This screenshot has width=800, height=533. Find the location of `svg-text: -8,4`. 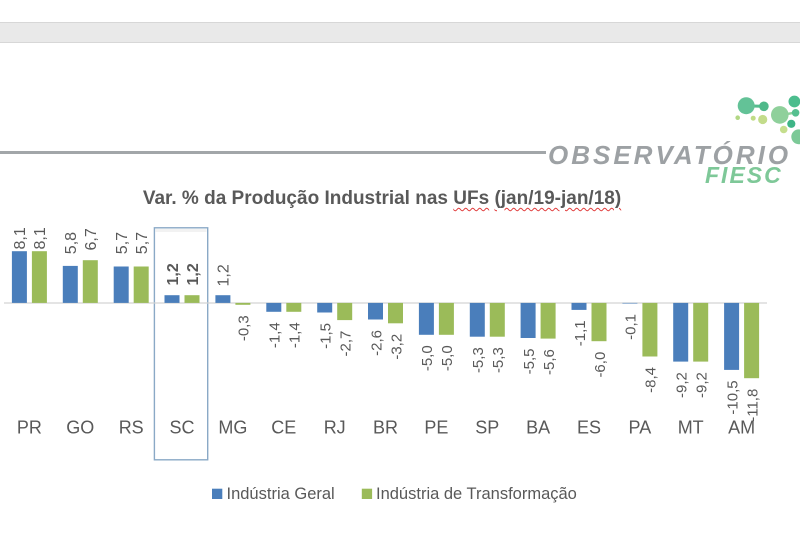

svg-text: -8,4 is located at coordinates (651, 380).